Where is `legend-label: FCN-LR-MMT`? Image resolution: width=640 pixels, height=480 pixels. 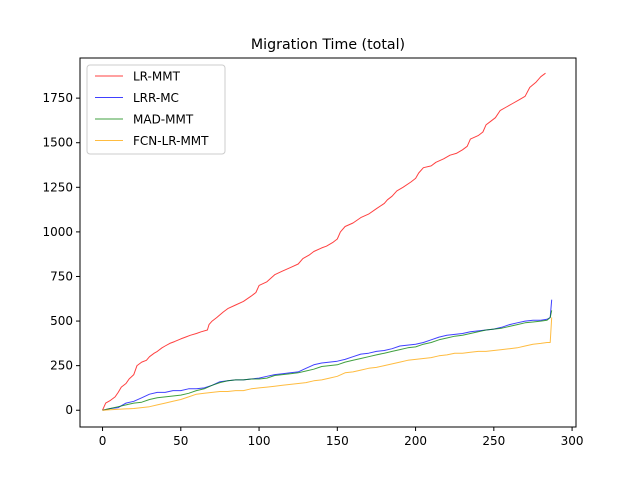
legend-label: FCN-LR-MMT is located at coordinates (171, 141).